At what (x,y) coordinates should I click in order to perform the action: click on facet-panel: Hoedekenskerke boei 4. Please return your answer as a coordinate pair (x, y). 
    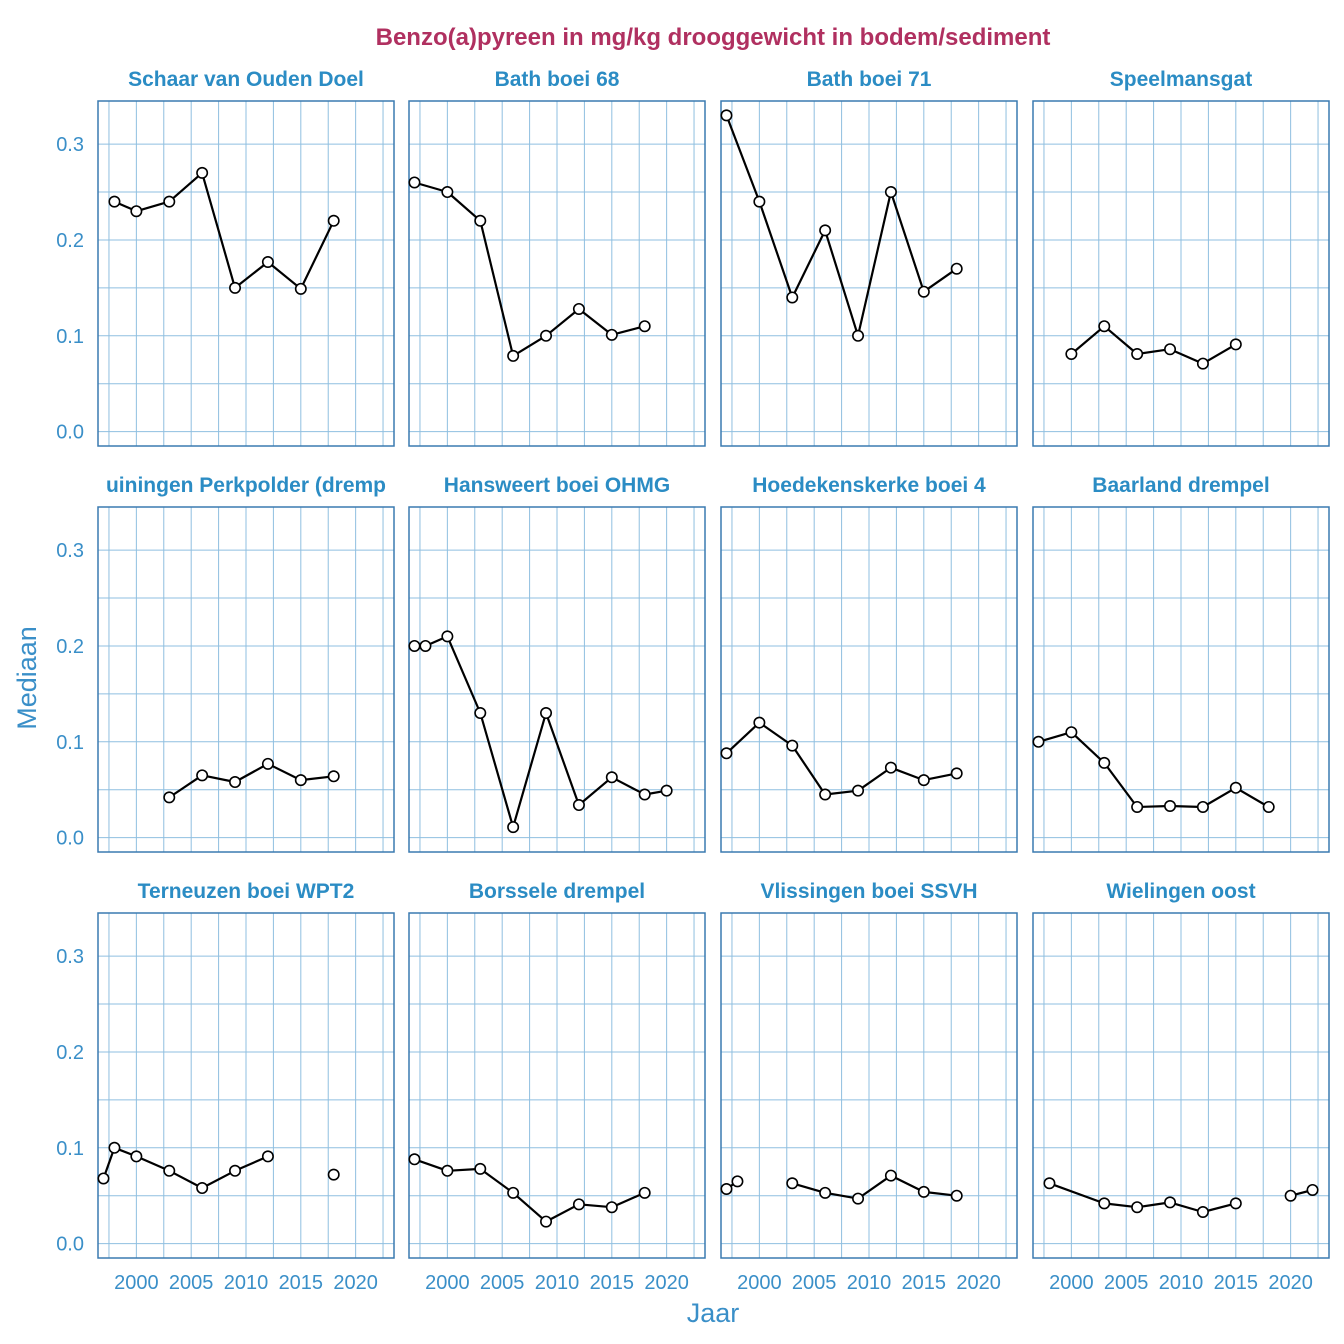
    Looking at the image, I should click on (869, 663).